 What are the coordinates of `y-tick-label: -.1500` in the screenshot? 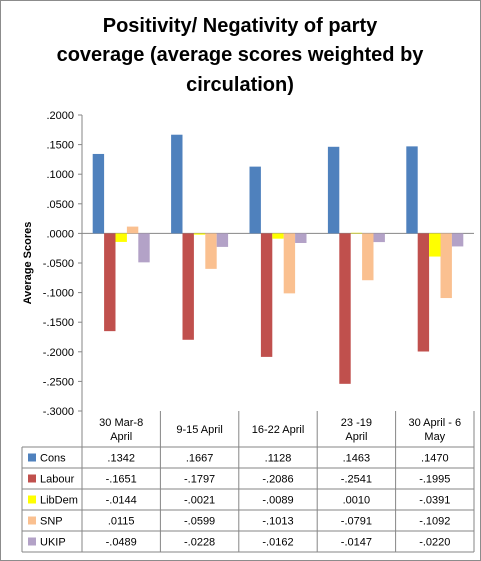 It's located at (58, 323).